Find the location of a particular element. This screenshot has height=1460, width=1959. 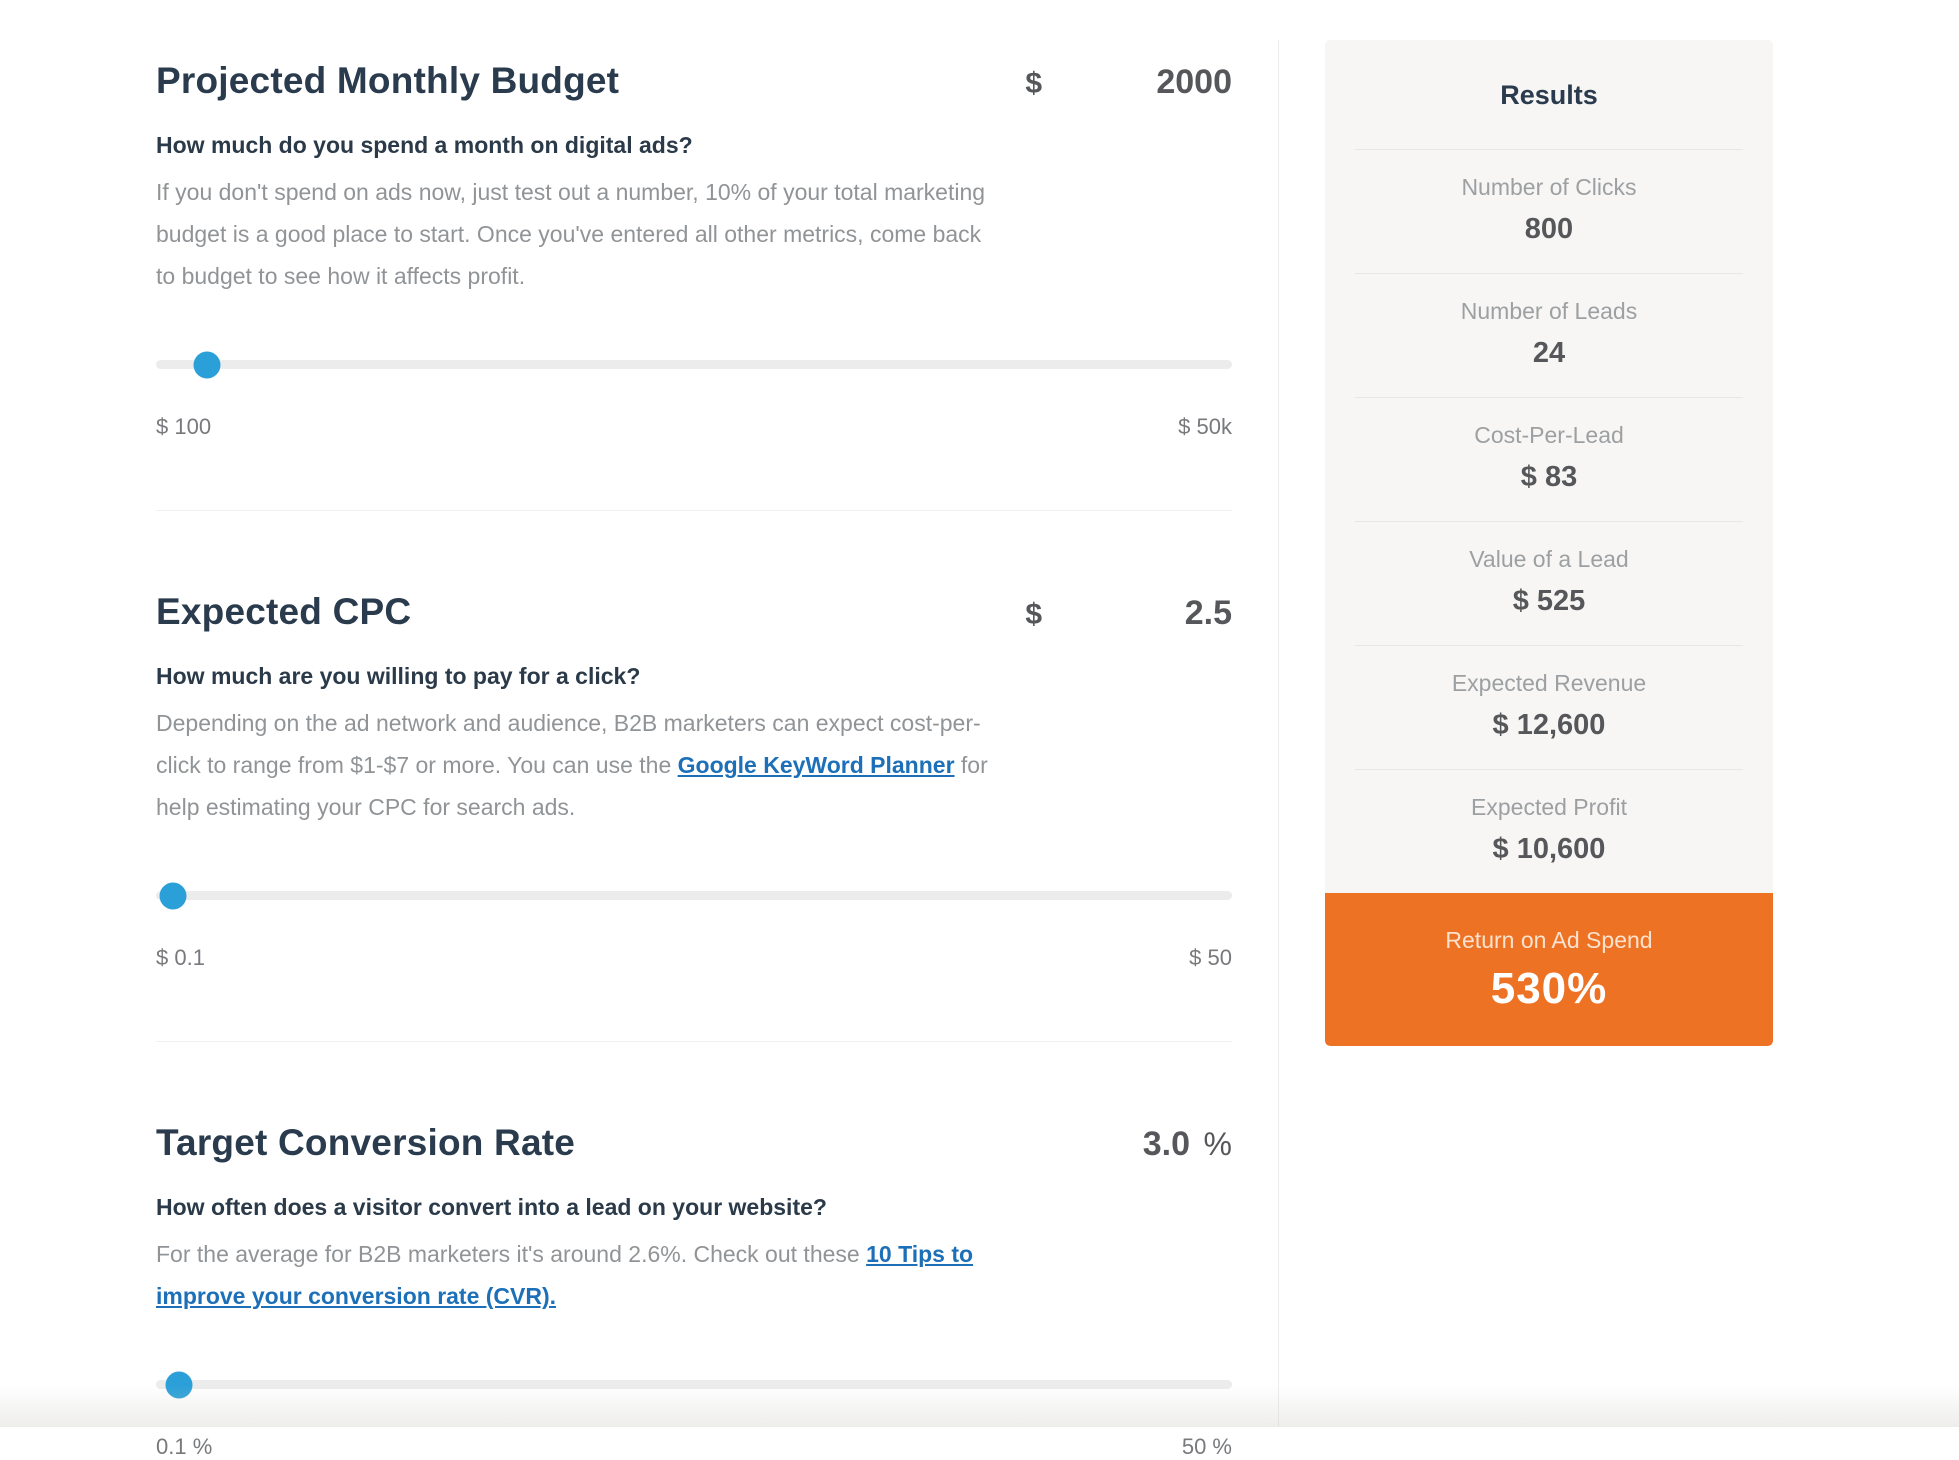

conversion-rate-slider-handle is located at coordinates (179, 1384).